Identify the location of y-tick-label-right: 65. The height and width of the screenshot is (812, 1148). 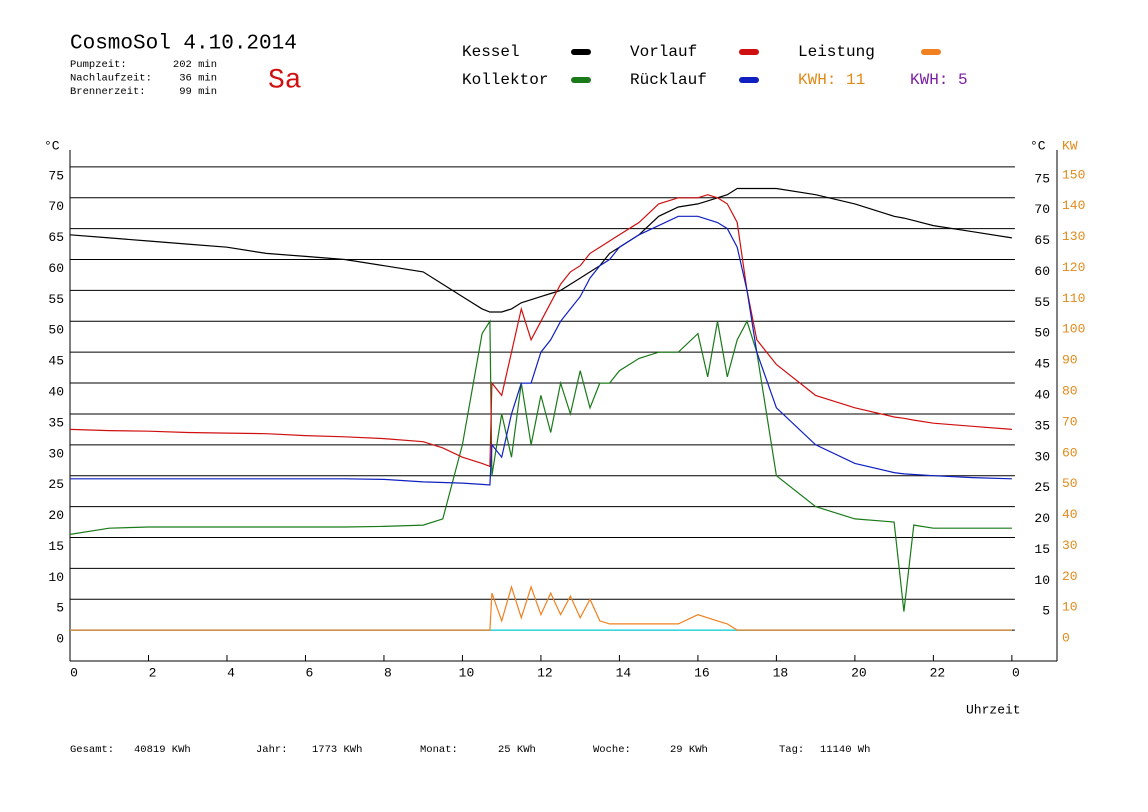
(1042, 240).